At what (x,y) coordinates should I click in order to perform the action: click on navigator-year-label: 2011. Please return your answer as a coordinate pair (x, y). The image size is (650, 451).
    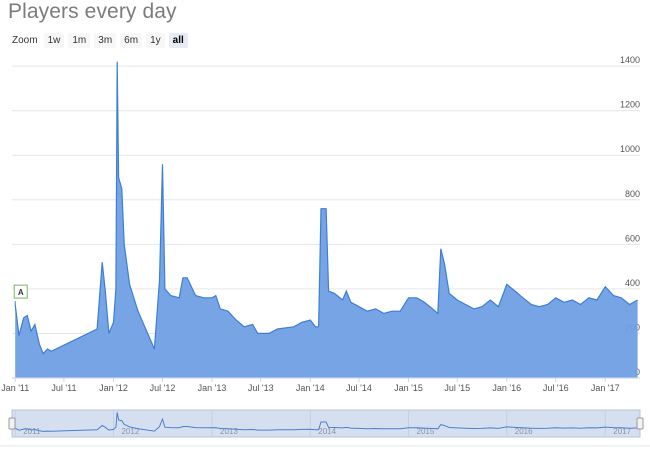
    Looking at the image, I should click on (32, 431).